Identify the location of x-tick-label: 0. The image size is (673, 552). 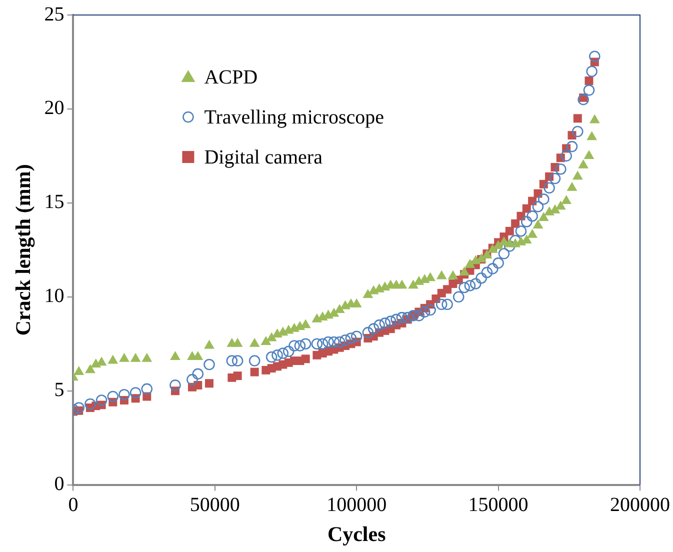
(73, 505).